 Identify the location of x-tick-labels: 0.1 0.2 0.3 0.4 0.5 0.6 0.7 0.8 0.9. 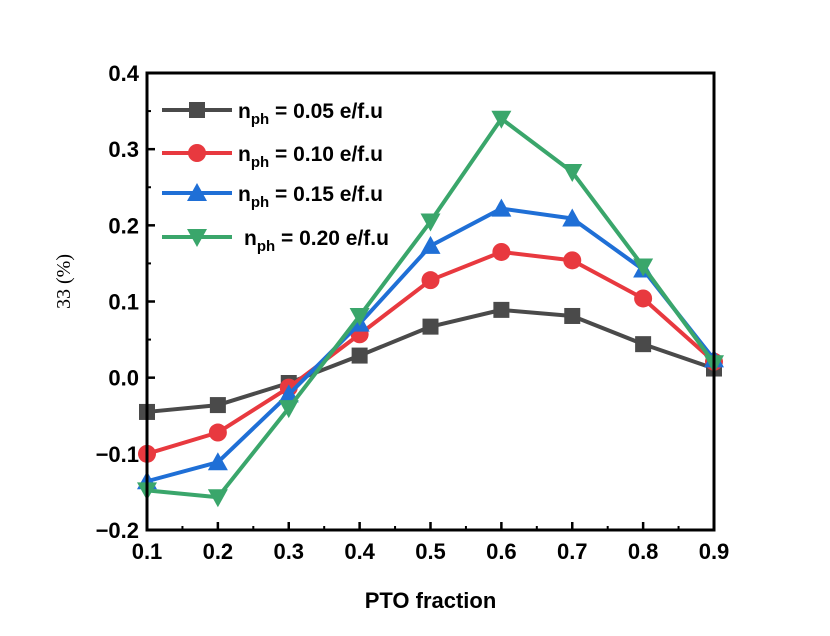
(431, 551).